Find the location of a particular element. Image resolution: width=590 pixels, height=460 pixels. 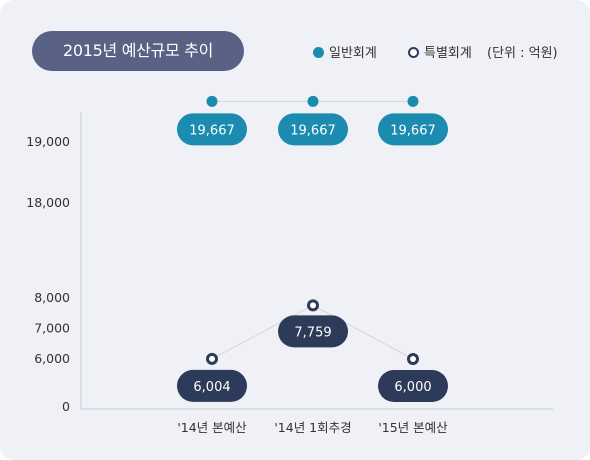

x-tick-label: '15년 본예산 is located at coordinates (413, 427).